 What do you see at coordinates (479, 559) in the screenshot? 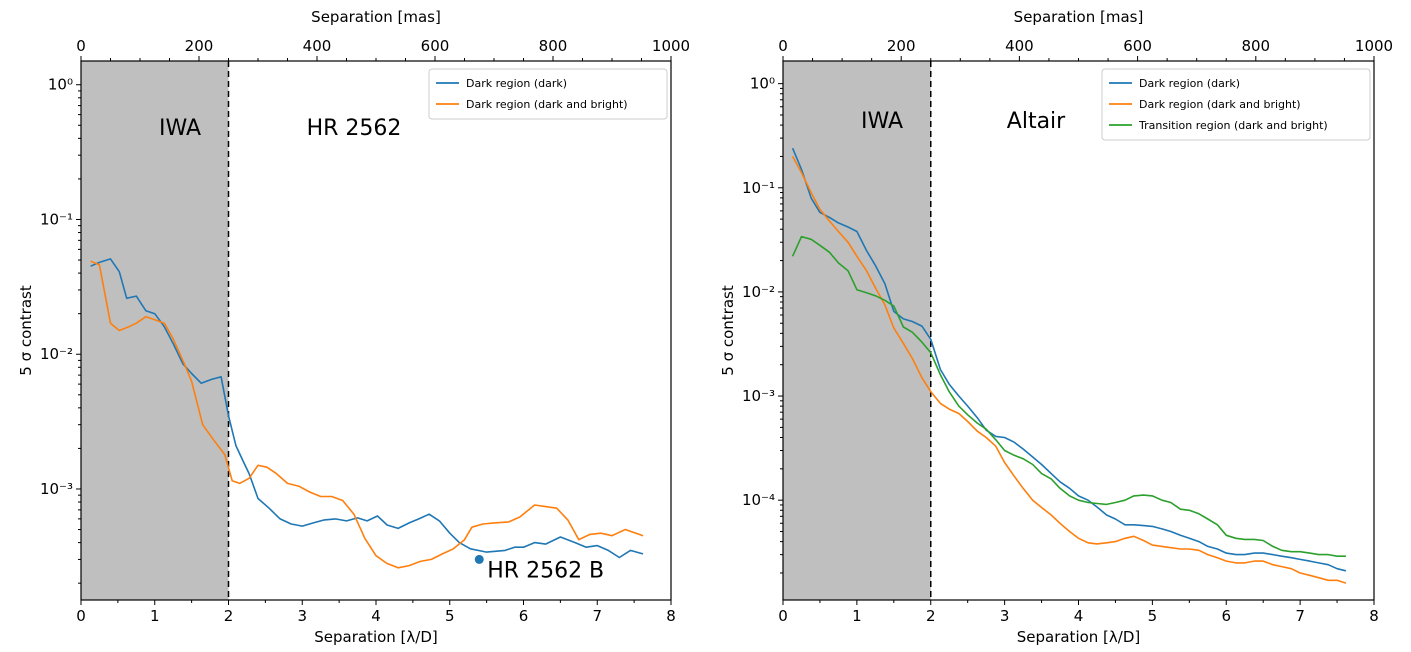
I see `companion-point` at bounding box center [479, 559].